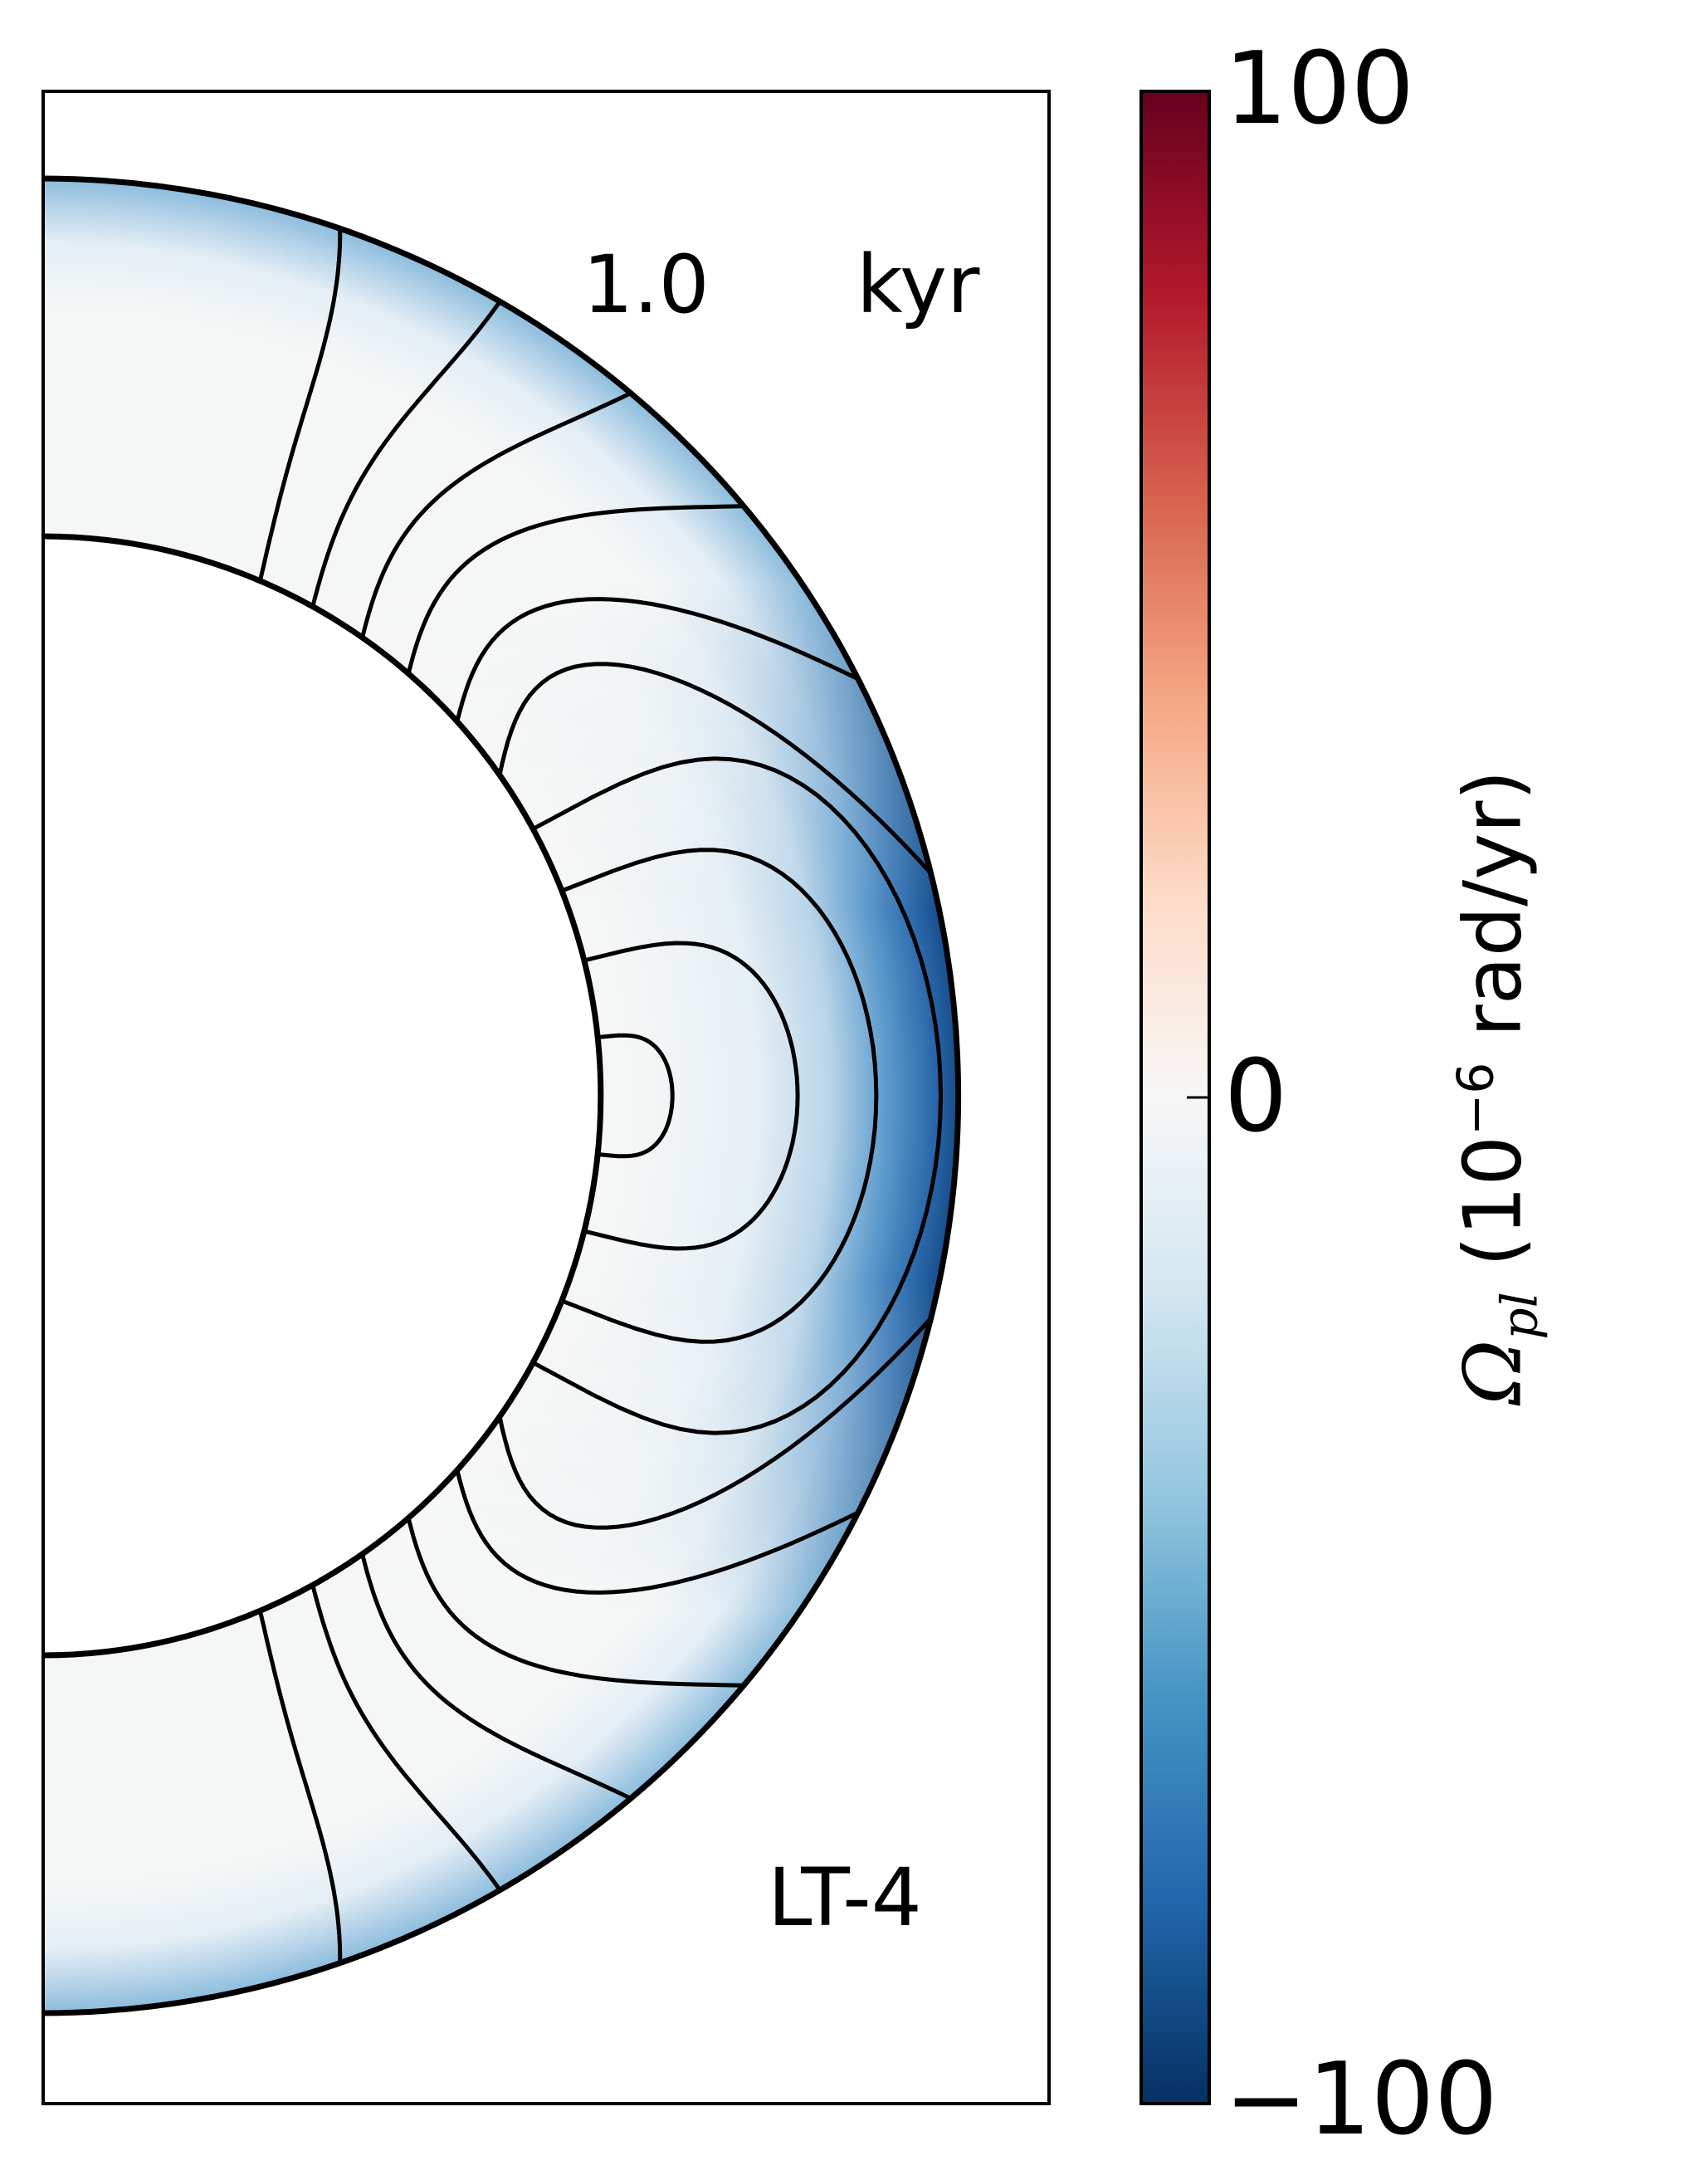  I want to click on colorbar-title-unit: rad/yr), so click(1493, 904).